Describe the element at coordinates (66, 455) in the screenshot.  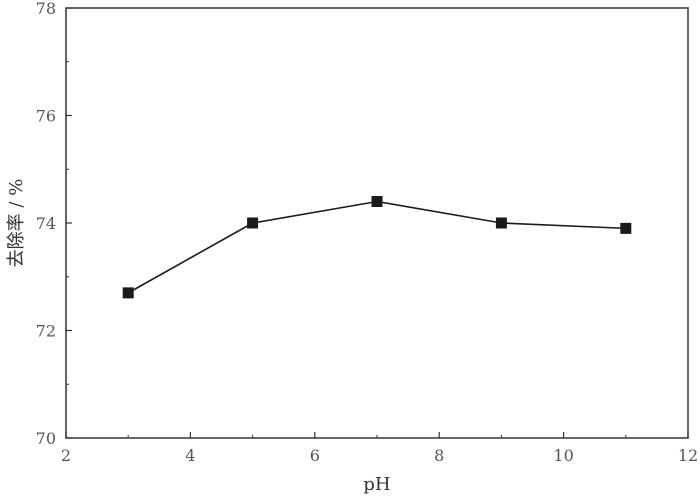
I see `x-tick-label: 2` at that location.